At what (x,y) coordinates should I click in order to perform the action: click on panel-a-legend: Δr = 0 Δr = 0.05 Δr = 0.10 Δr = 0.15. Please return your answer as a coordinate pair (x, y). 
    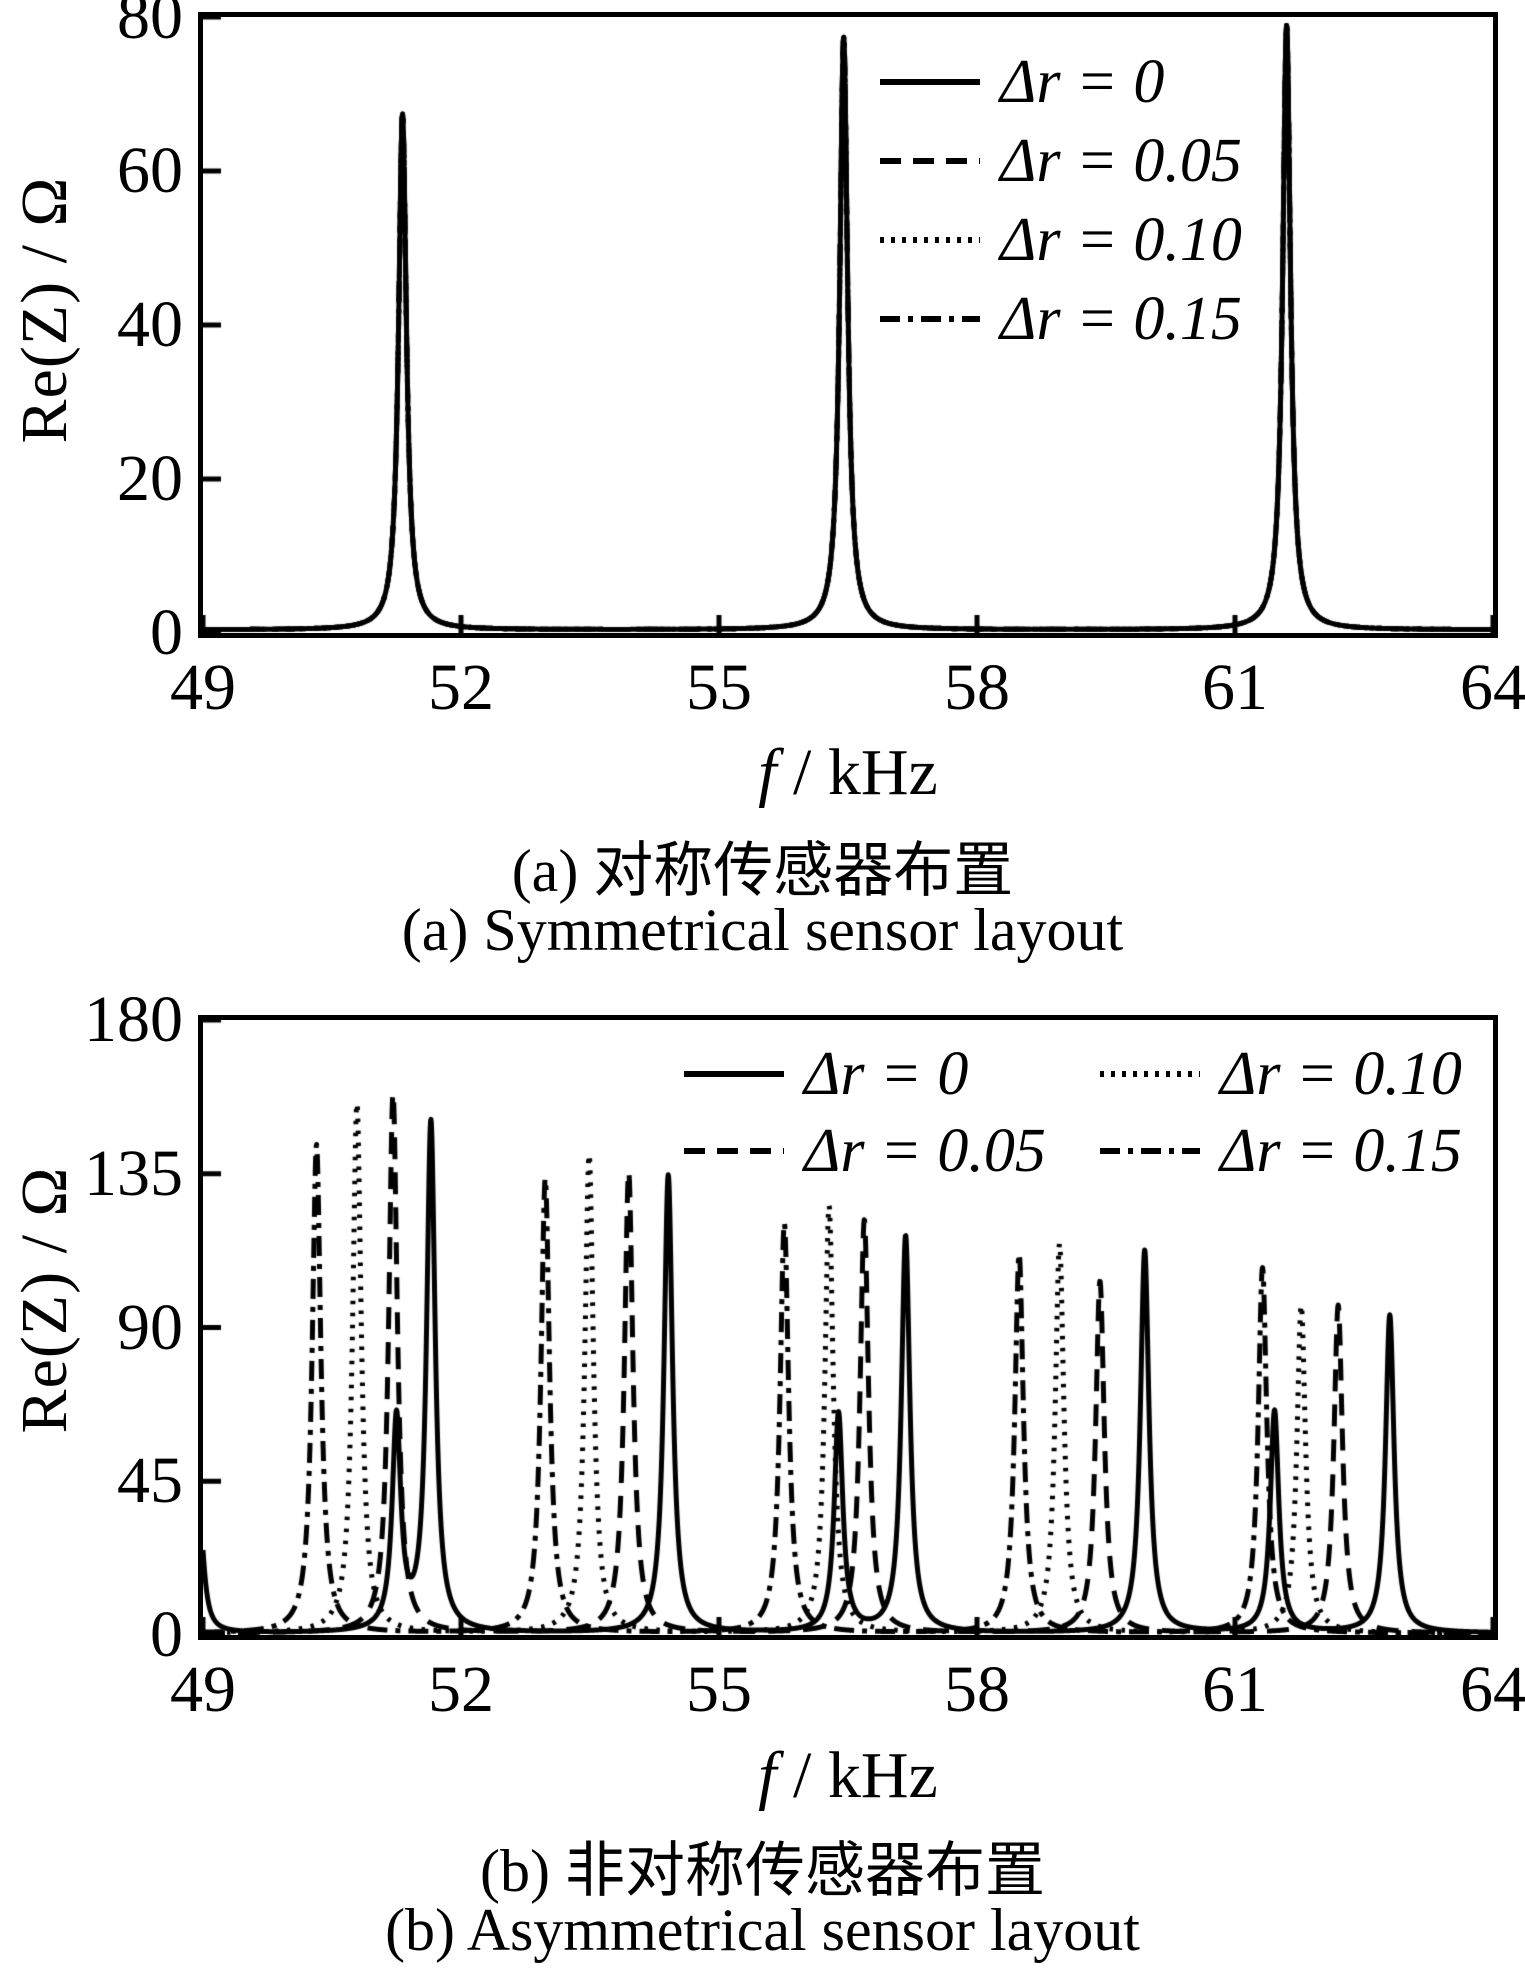
    Looking at the image, I should click on (1061, 207).